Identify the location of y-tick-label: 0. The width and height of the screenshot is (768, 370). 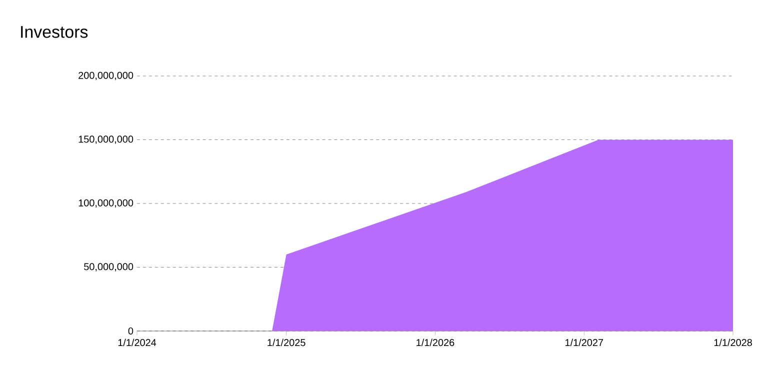
(131, 331).